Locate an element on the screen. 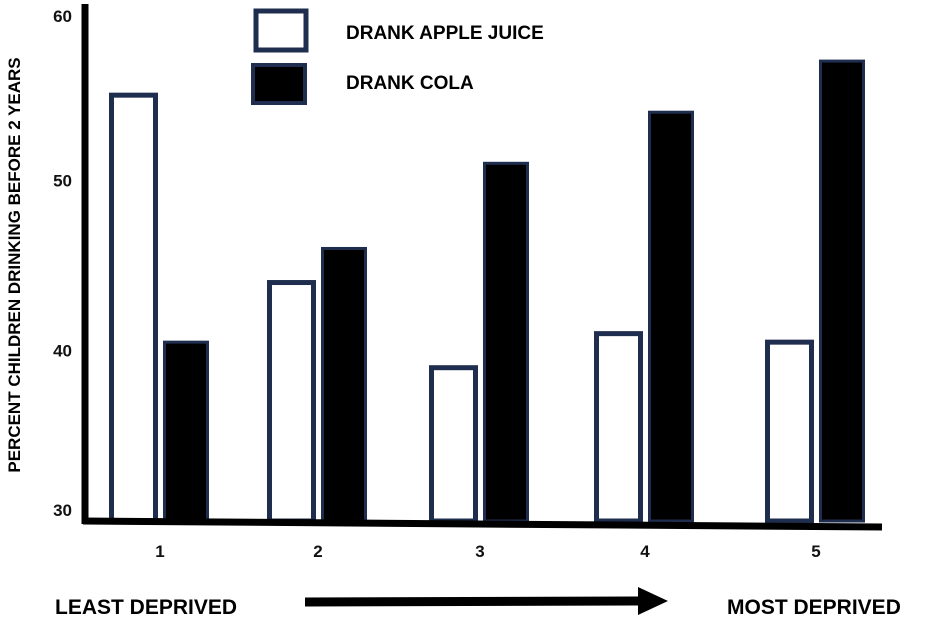 The height and width of the screenshot is (621, 929). y-tick-label-40: 40 is located at coordinates (62, 351).